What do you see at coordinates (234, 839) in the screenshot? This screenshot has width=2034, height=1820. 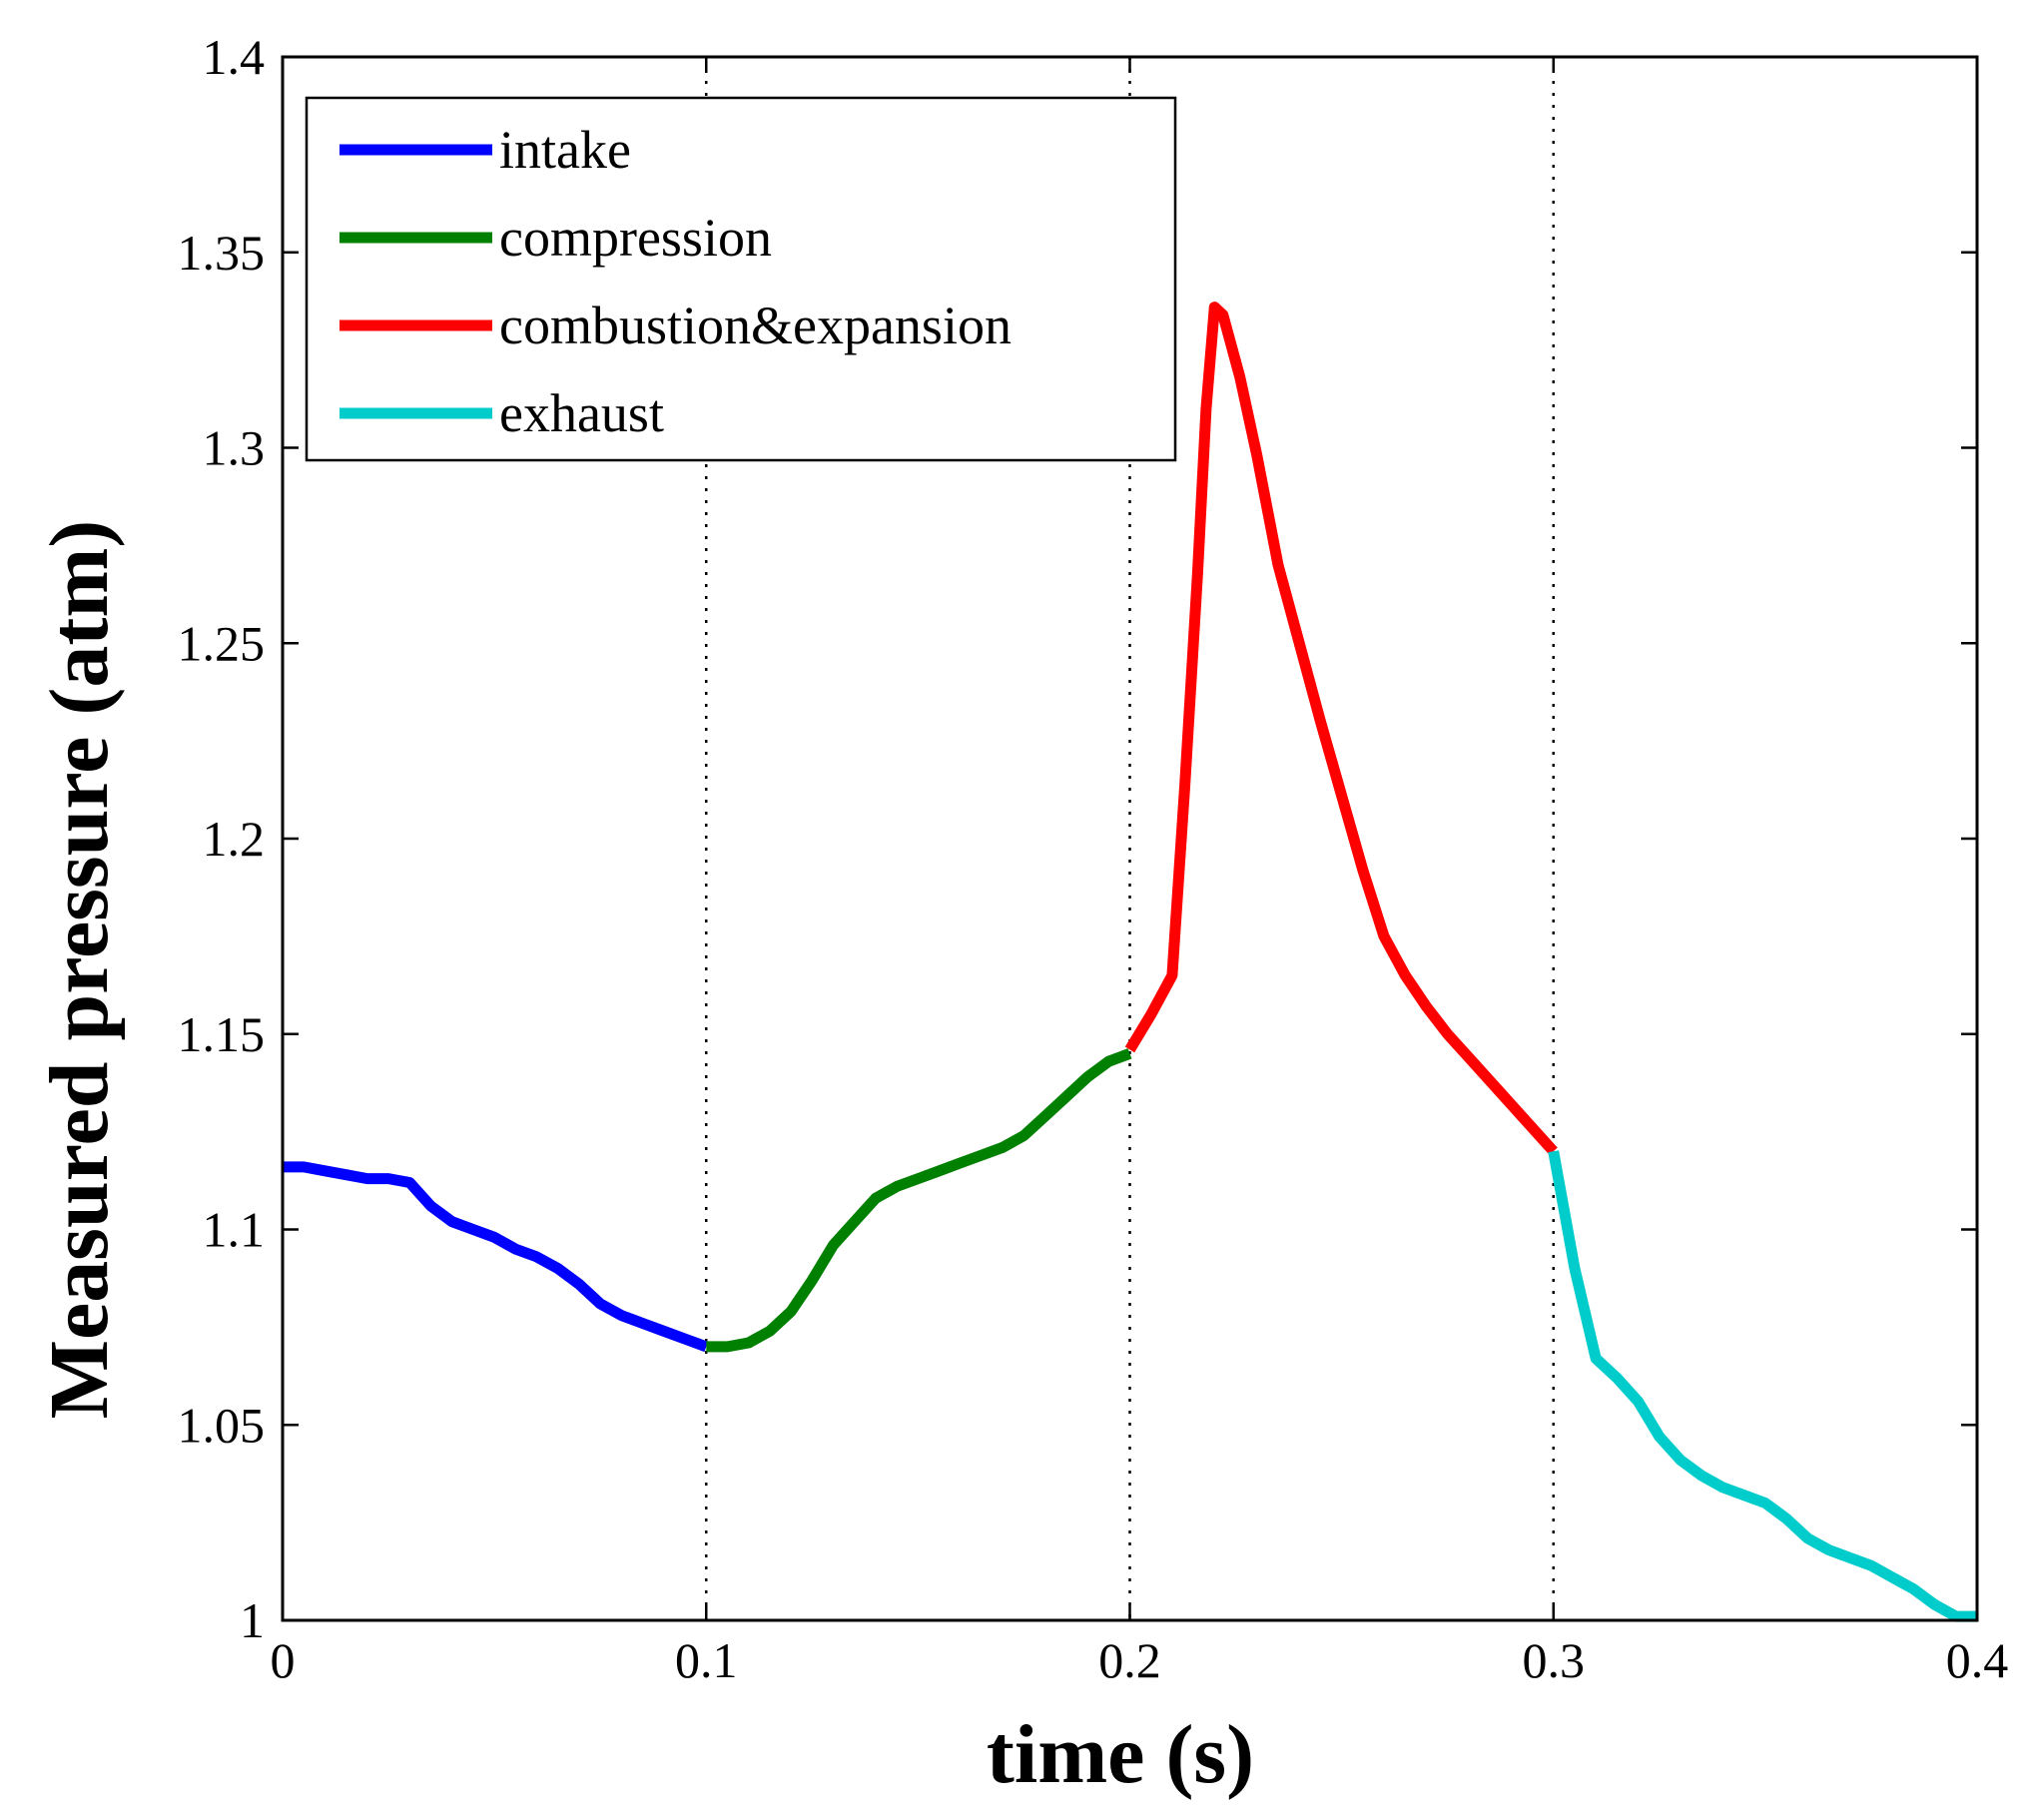 I see `y-tick-label: 1.2` at bounding box center [234, 839].